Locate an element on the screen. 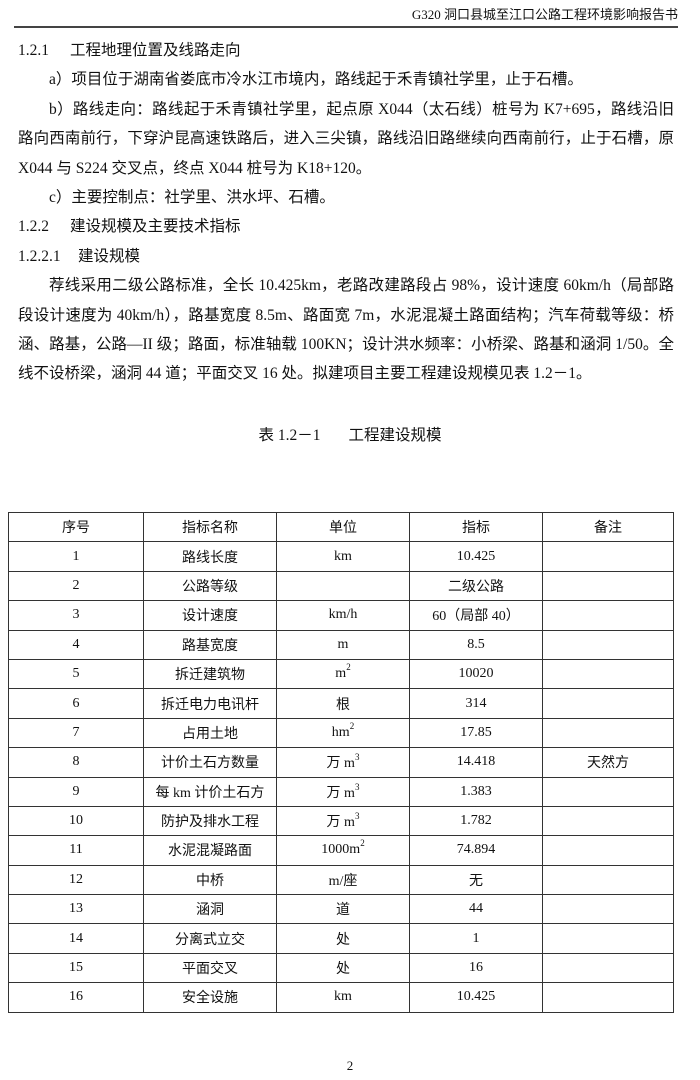 The width and height of the screenshot is (700, 1080). cell-name: 拆迁建筑物 is located at coordinates (210, 674).